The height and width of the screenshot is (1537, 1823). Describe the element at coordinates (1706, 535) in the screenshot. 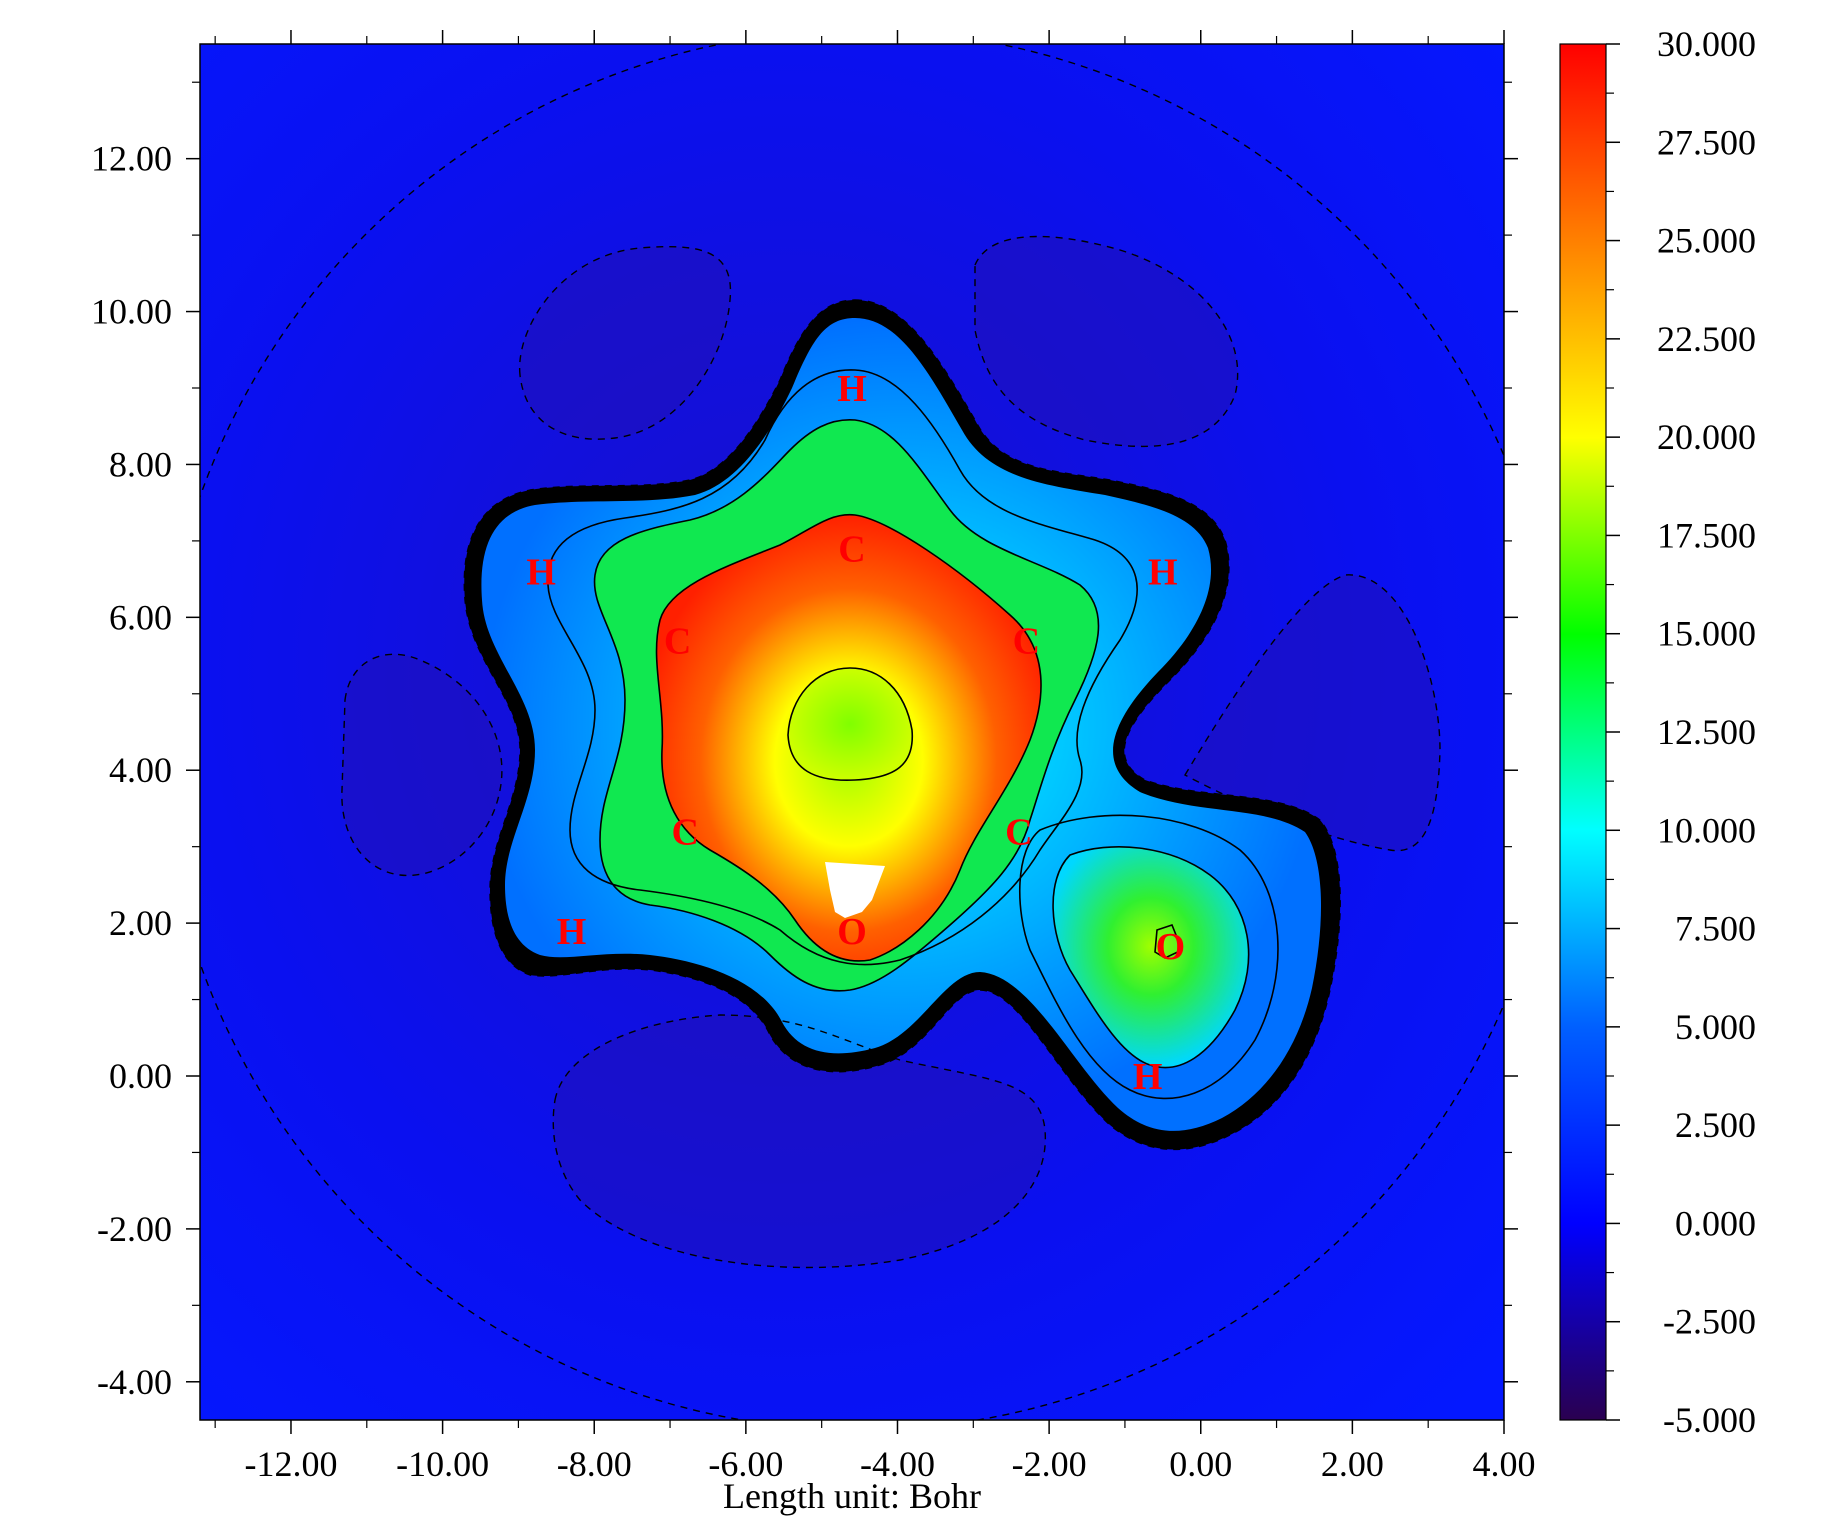

I see `colorbar-tick-label: 17.500` at that location.